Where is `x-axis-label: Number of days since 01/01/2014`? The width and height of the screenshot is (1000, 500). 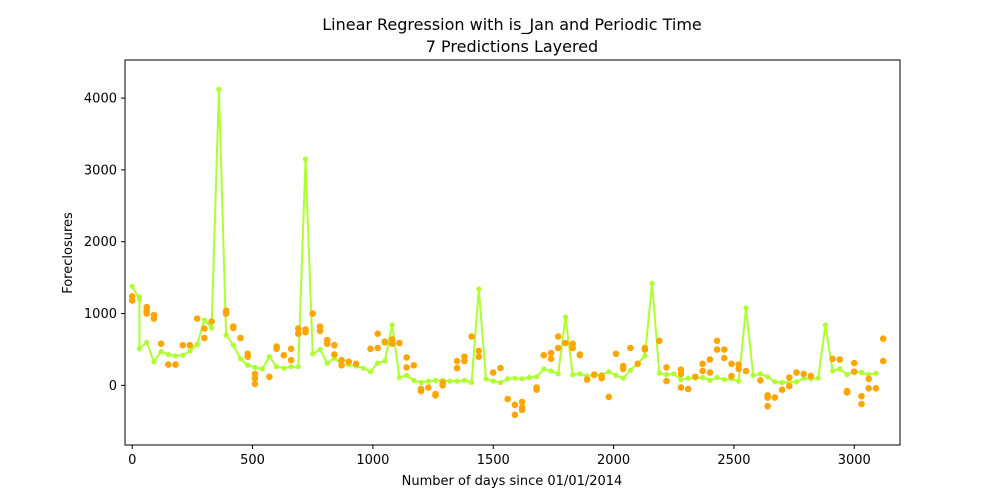
x-axis-label: Number of days since 01/01/2014 is located at coordinates (512, 481).